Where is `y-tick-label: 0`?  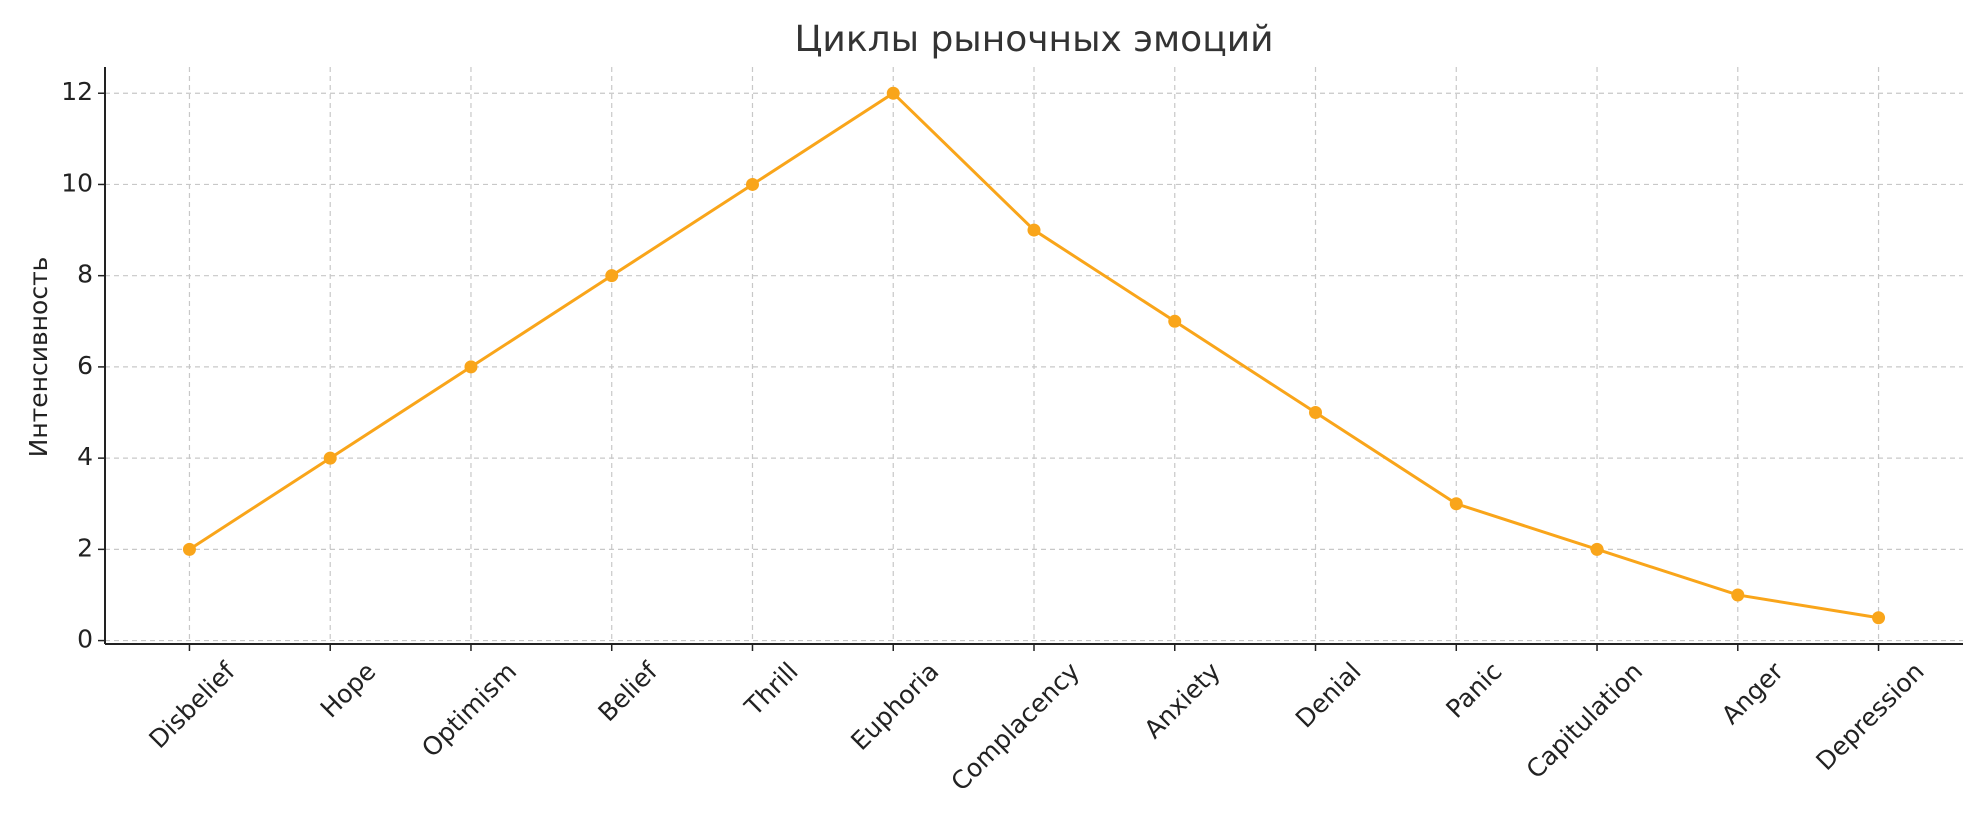
y-tick-label: 0 is located at coordinates (85, 639).